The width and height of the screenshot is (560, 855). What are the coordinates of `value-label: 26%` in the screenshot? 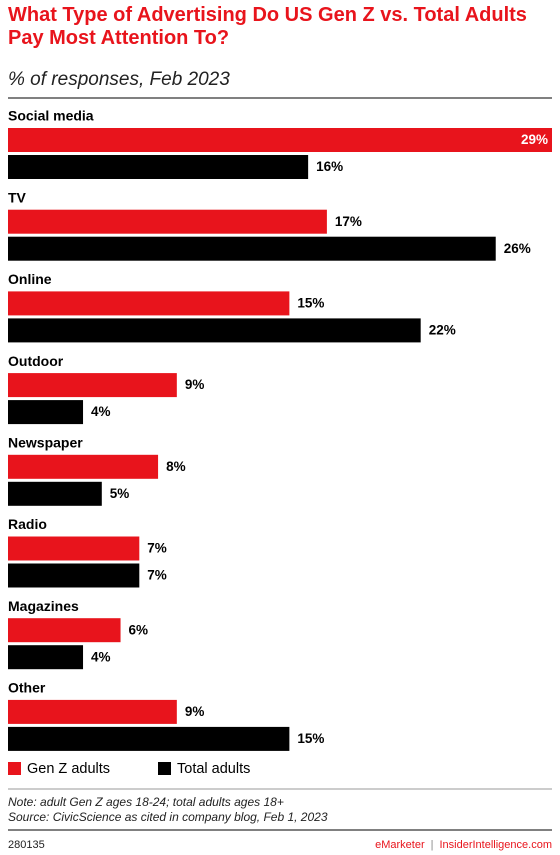 It's located at (517, 248).